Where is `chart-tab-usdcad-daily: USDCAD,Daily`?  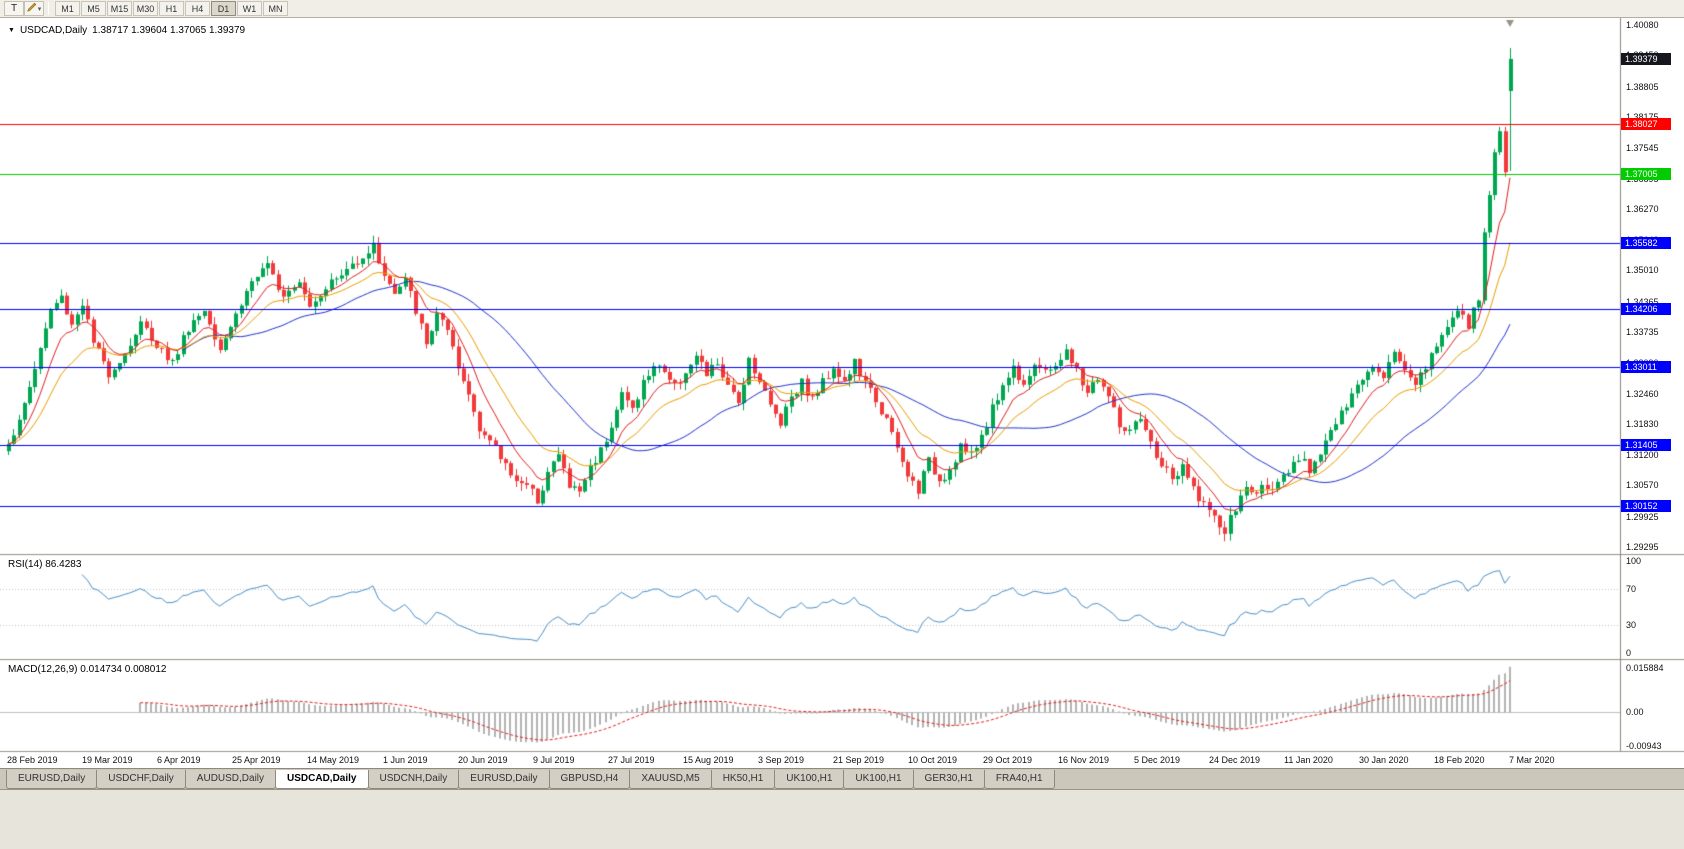
chart-tab-usdcad-daily: USDCAD,Daily is located at coordinates (322, 779).